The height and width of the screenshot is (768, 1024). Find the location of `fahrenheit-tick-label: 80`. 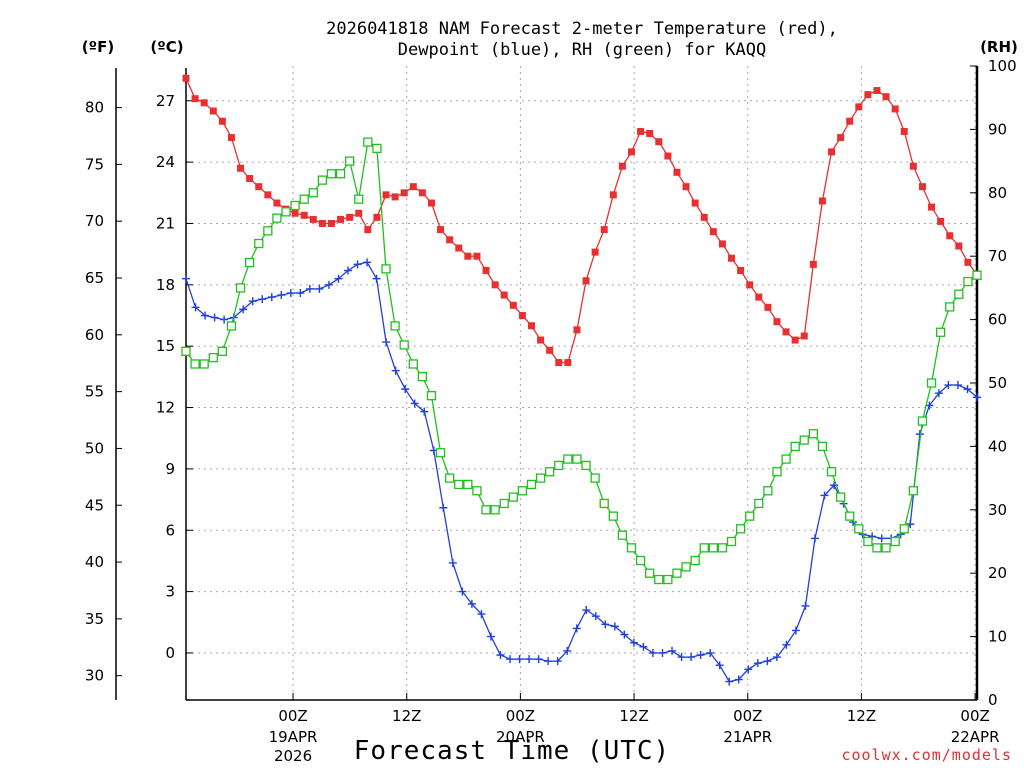

fahrenheit-tick-label: 80 is located at coordinates (94, 108).